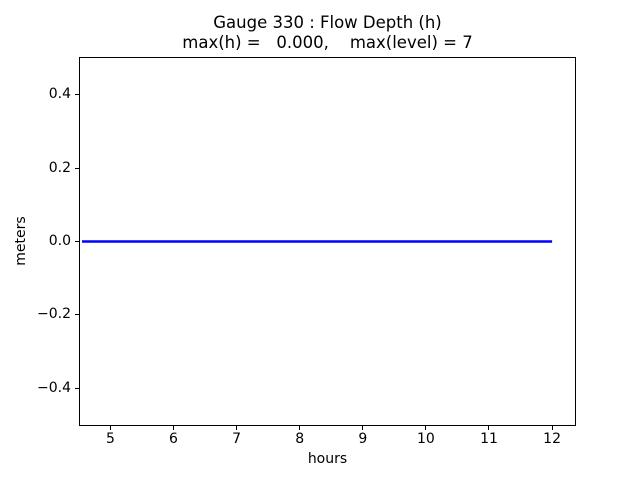  What do you see at coordinates (59, 241) in the screenshot?
I see `y-tick-label: 0.0` at bounding box center [59, 241].